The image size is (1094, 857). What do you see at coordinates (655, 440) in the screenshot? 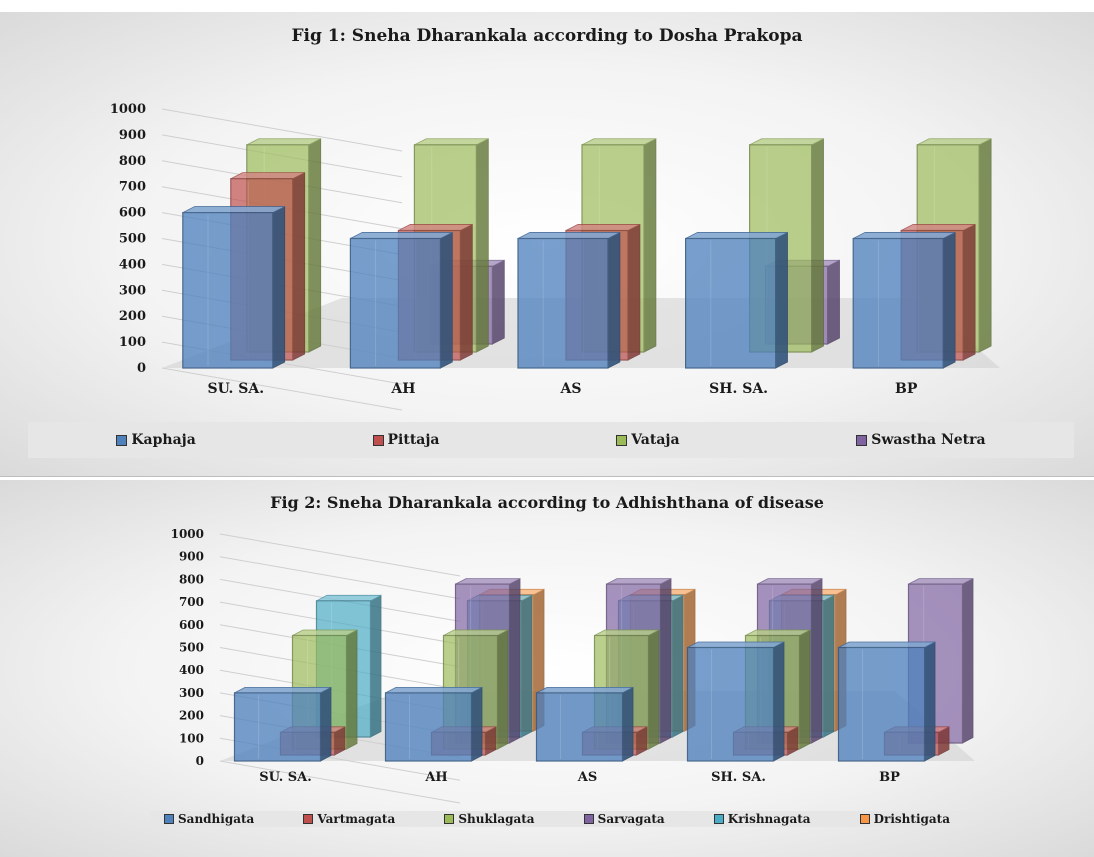
I see `legend-label: Vataja` at bounding box center [655, 440].